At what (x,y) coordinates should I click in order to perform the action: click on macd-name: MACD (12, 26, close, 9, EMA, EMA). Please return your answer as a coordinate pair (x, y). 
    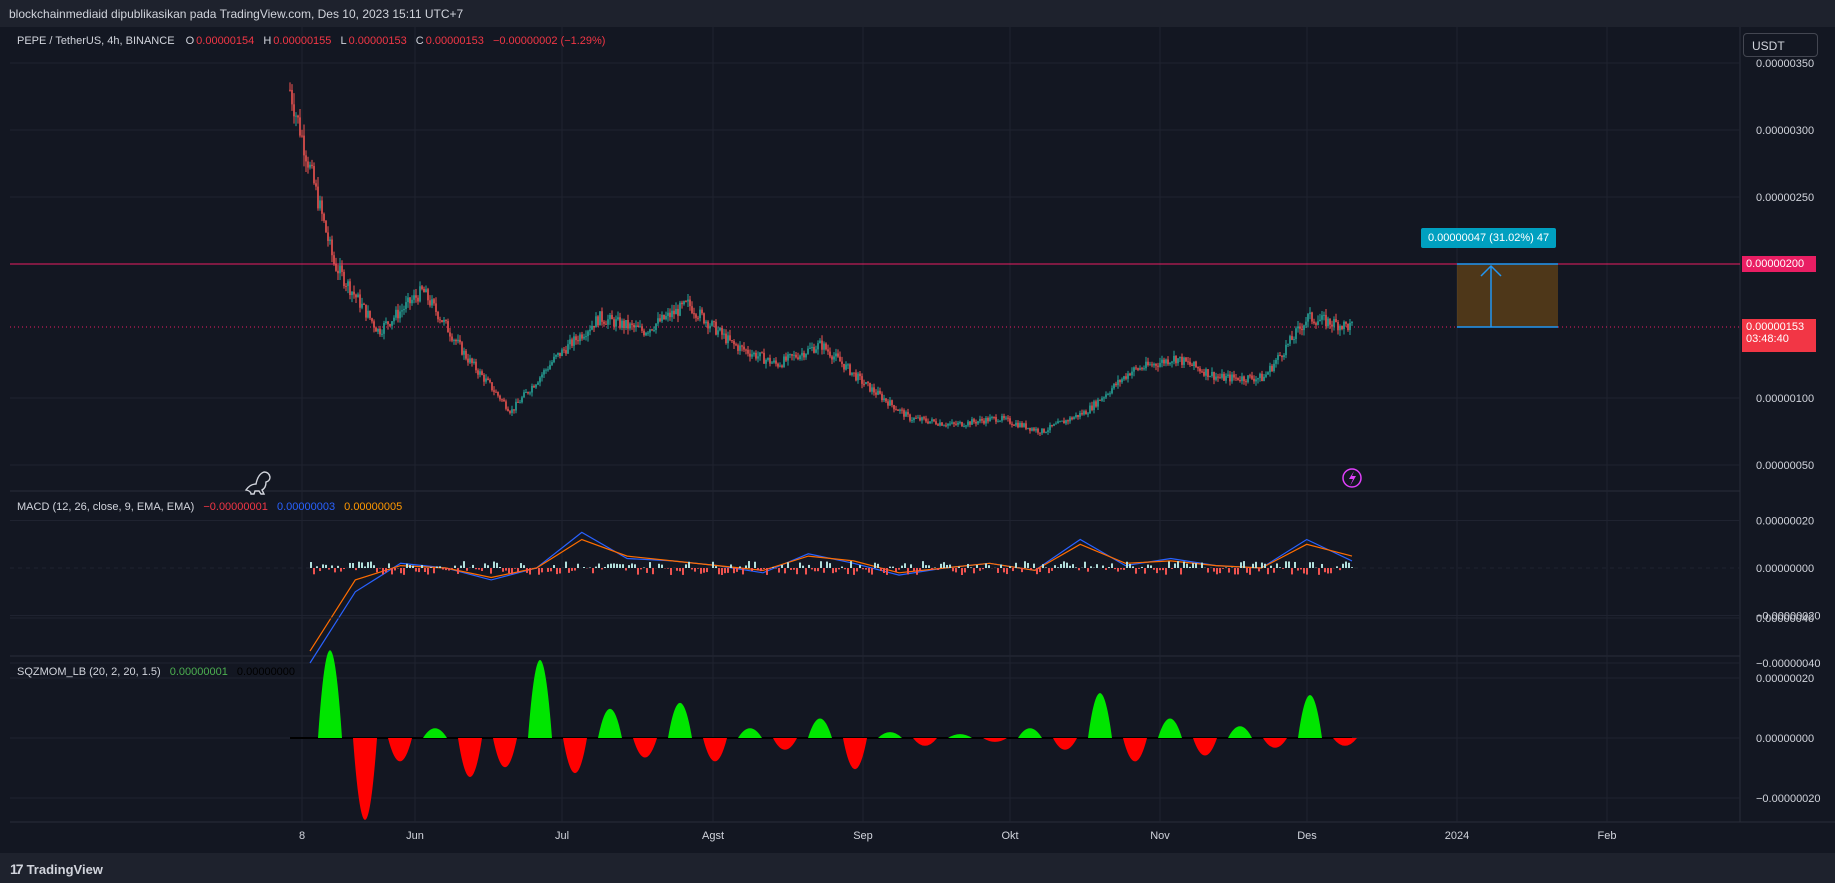
    Looking at the image, I should click on (106, 507).